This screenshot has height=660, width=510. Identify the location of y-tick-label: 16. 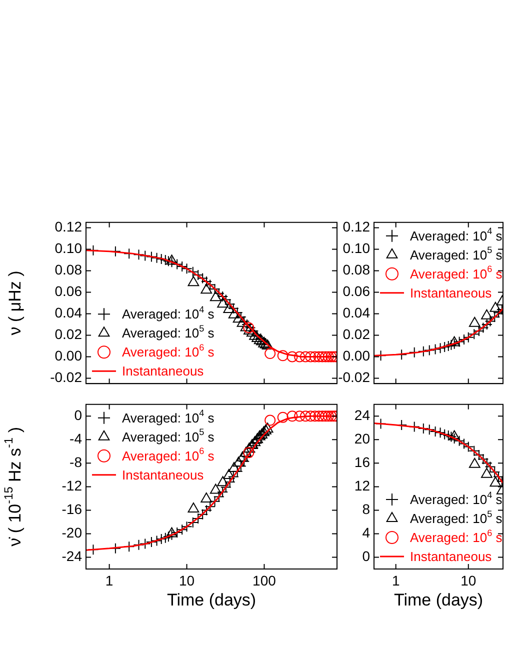
(362, 462).